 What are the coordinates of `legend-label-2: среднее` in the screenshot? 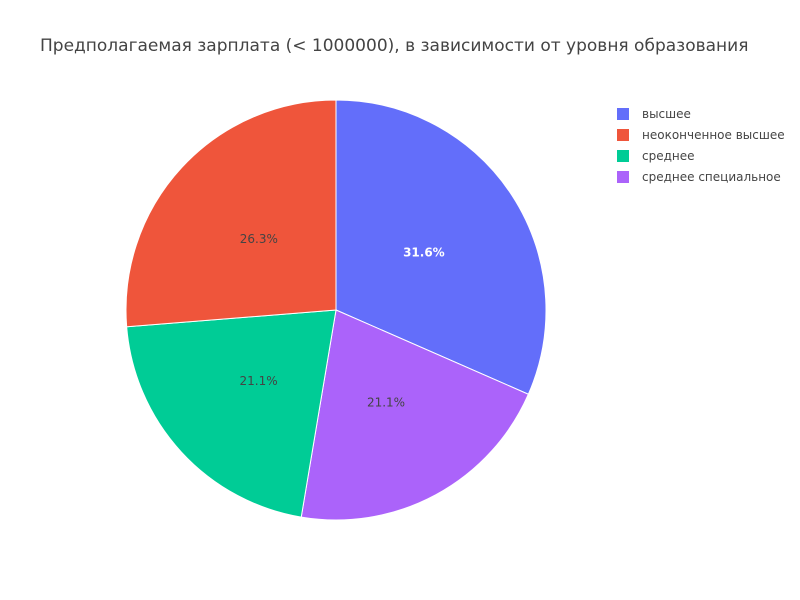 It's located at (668, 156).